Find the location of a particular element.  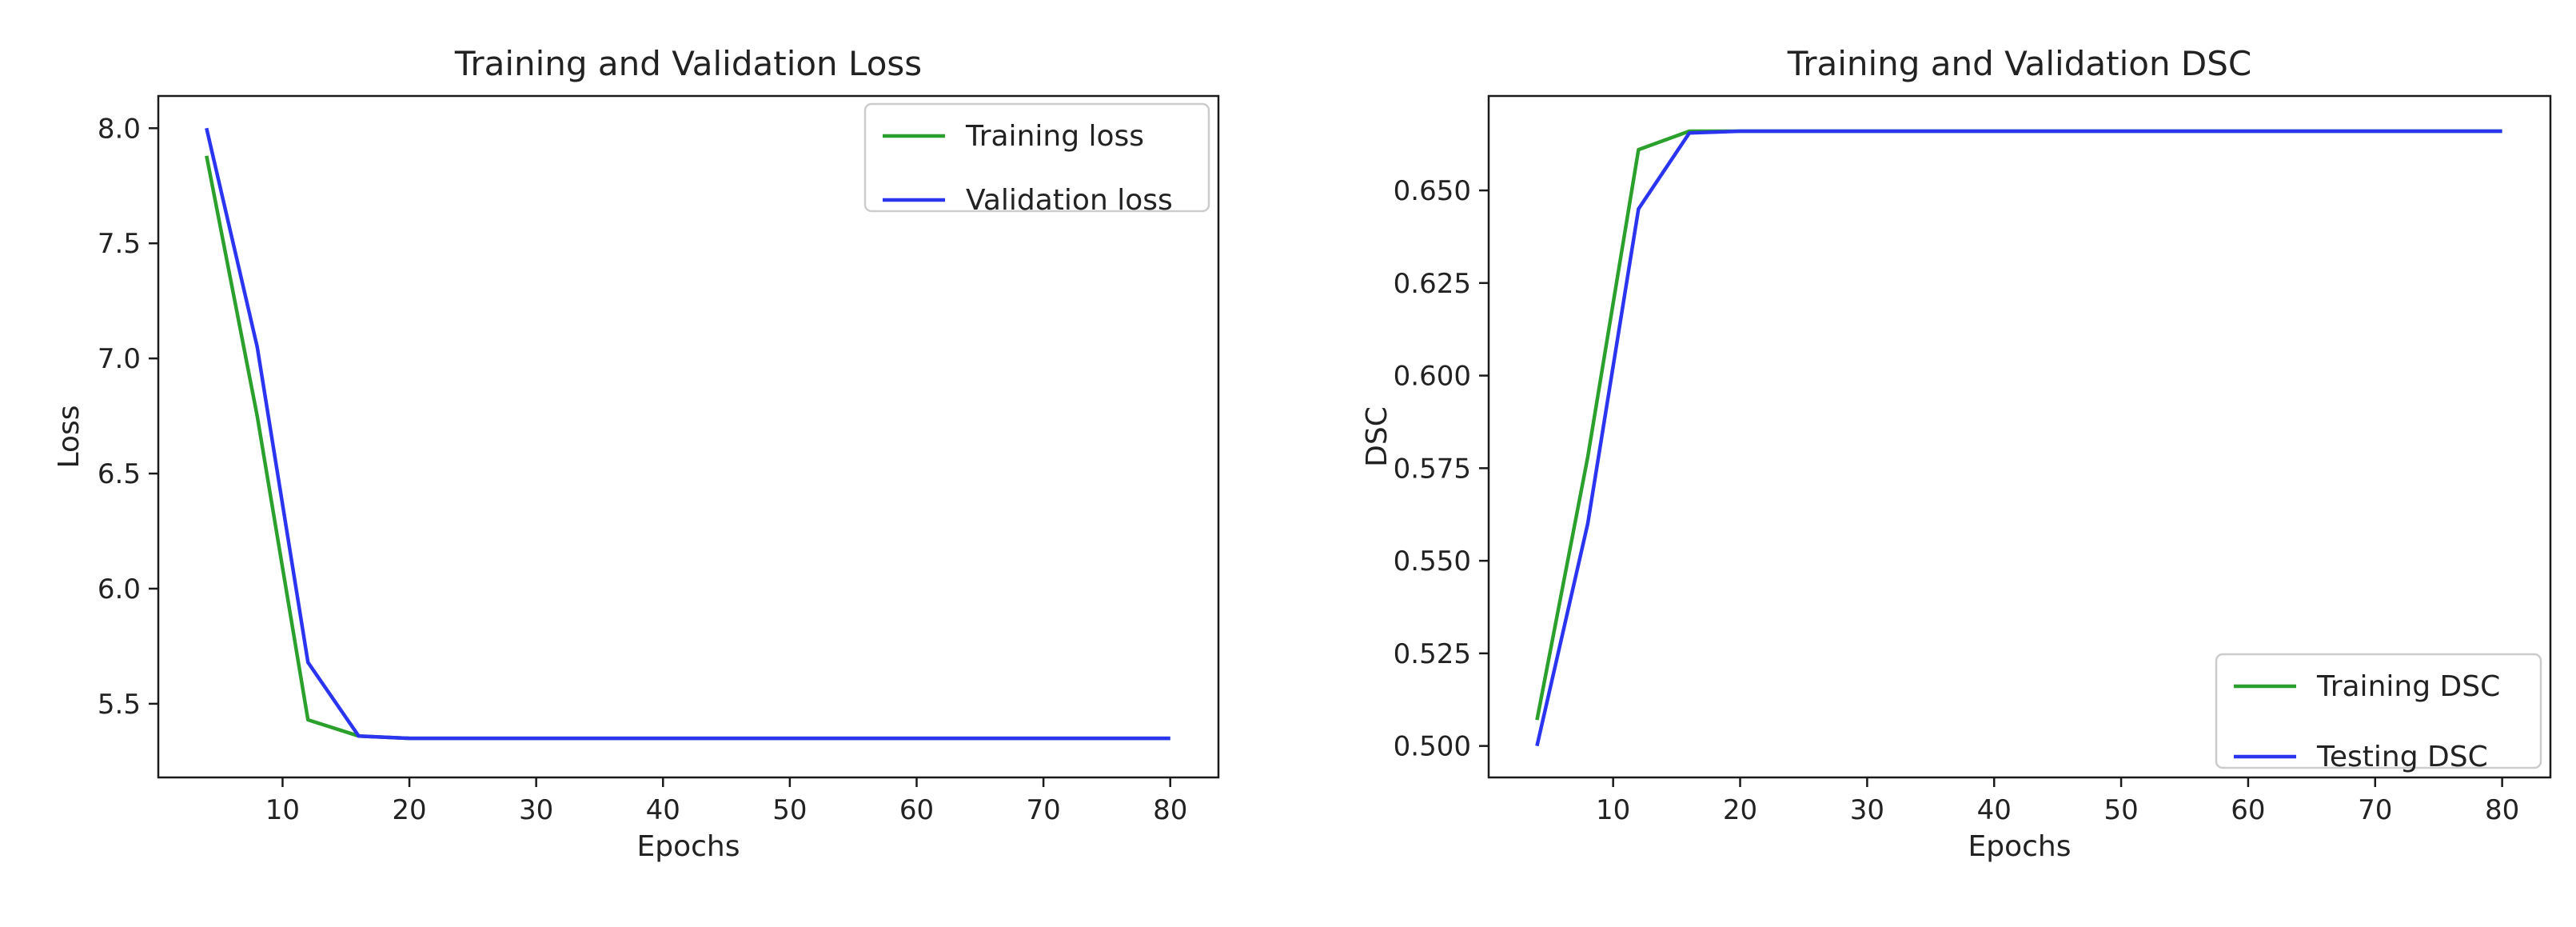

y-tick-label: 0.575 is located at coordinates (1432, 469).